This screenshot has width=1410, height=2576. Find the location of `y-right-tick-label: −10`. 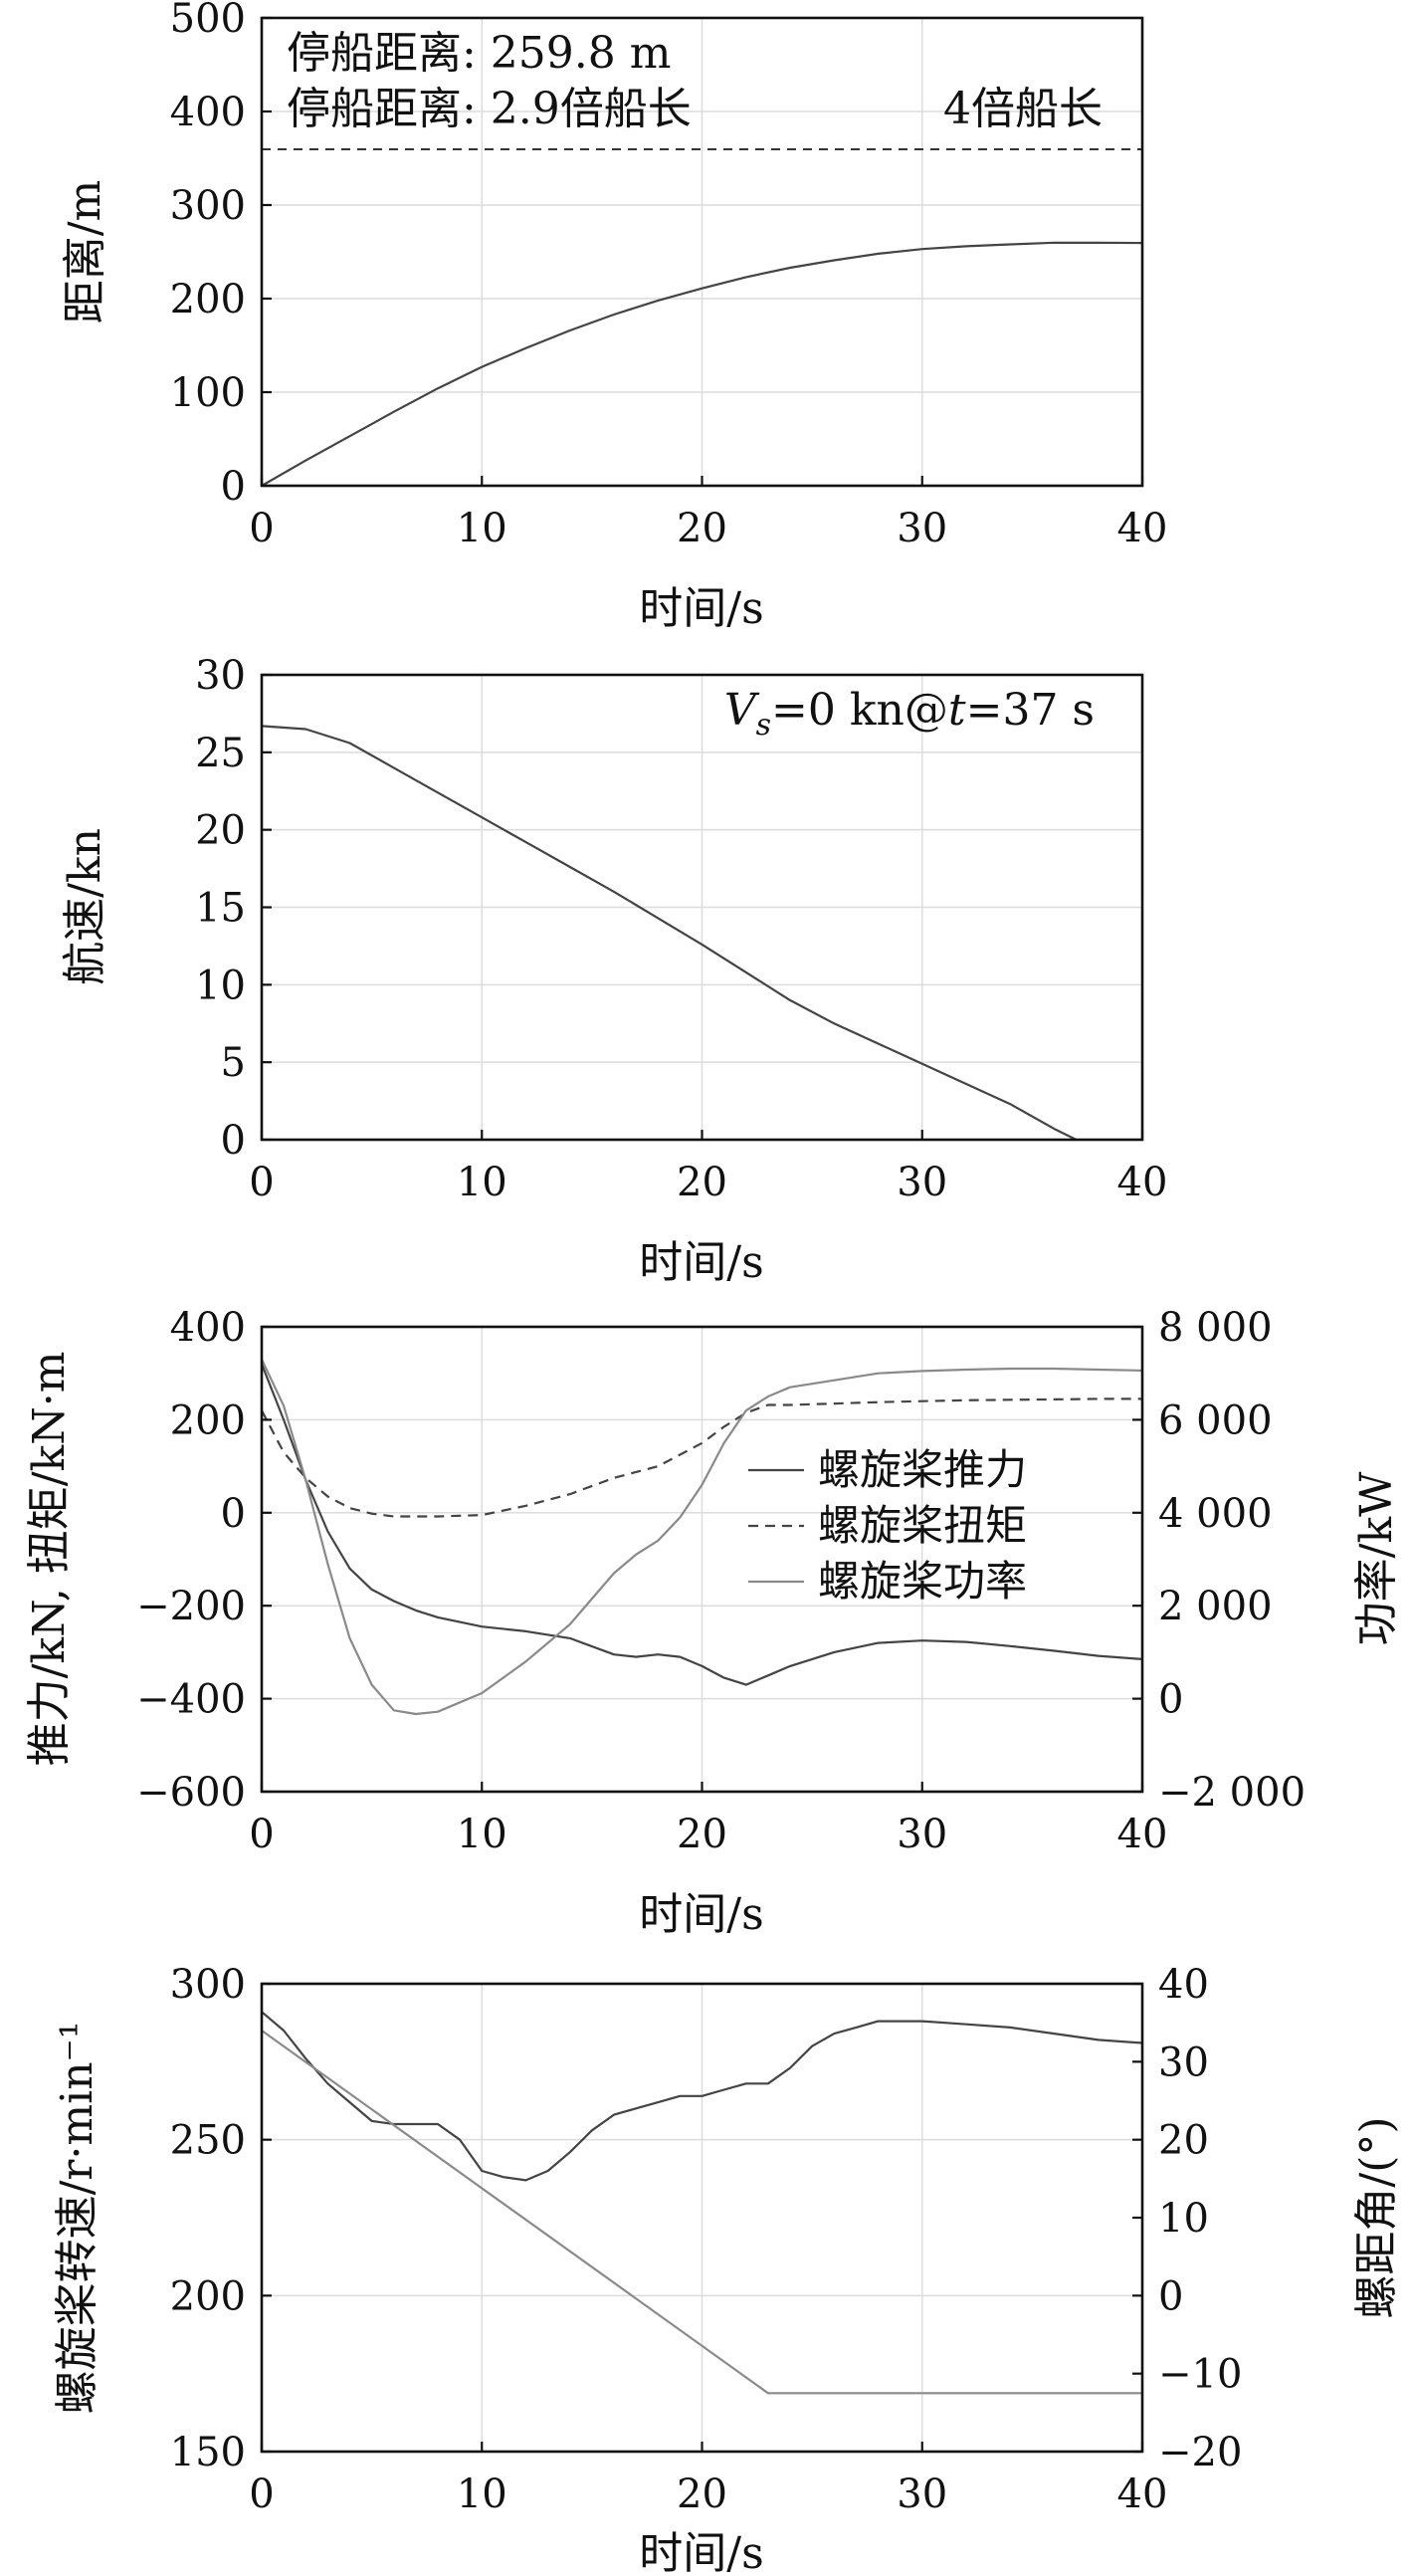

y-right-tick-label: −10 is located at coordinates (1200, 2375).